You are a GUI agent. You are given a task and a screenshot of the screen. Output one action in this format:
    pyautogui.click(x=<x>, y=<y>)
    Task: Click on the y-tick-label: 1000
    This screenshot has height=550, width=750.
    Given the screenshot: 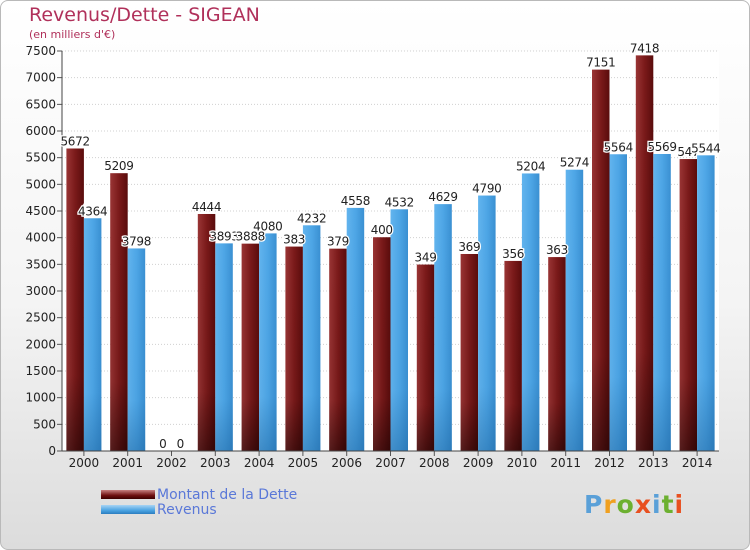 What is the action you would take?
    pyautogui.click(x=40, y=398)
    